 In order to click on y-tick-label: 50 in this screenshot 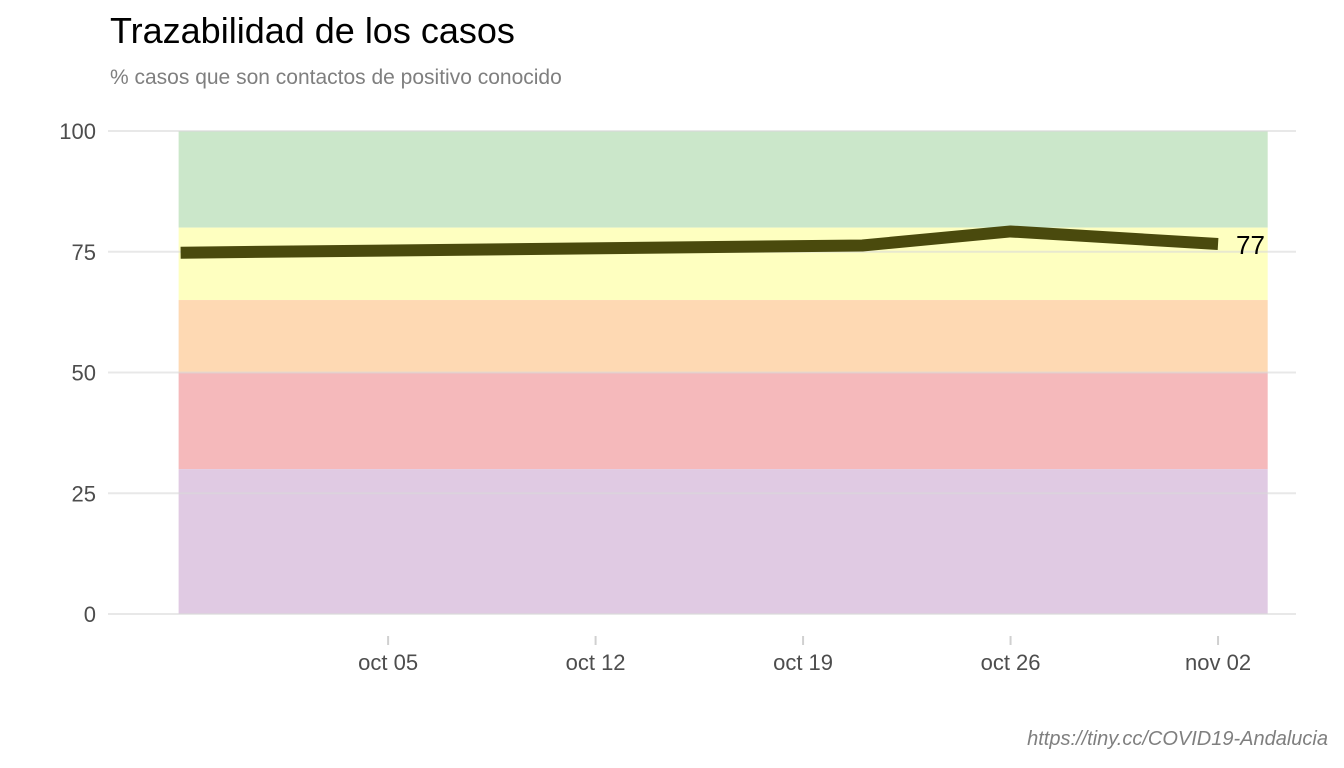, I will do `click(84, 373)`.